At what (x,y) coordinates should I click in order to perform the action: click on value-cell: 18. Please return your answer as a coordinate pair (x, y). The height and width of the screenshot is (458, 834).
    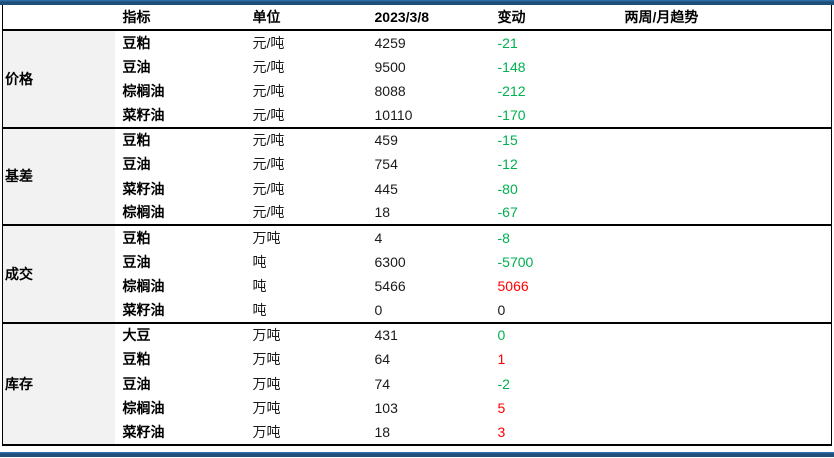
    Looking at the image, I should click on (382, 212).